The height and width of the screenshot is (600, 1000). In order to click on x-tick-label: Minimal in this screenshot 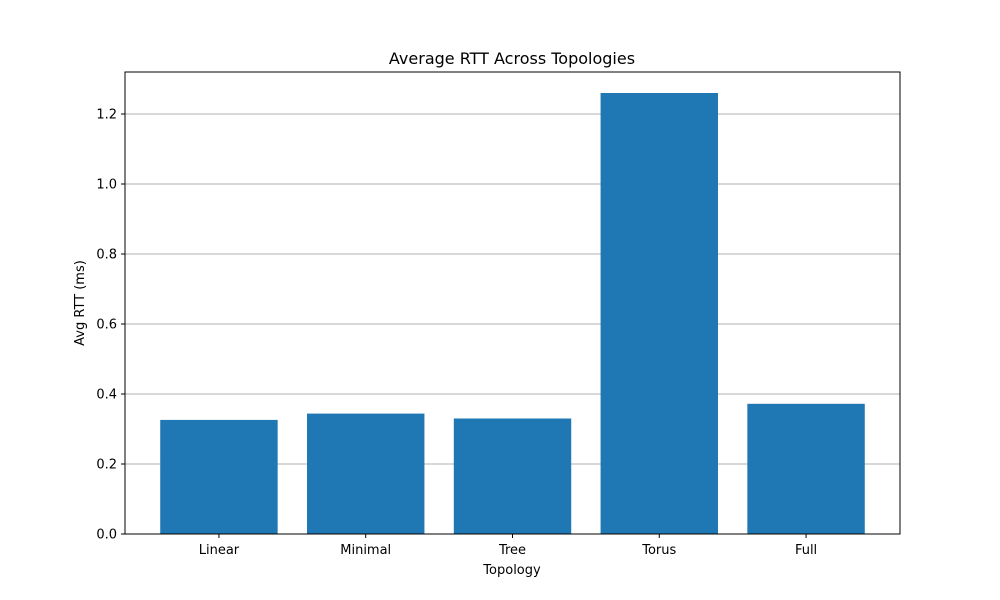, I will do `click(365, 550)`.